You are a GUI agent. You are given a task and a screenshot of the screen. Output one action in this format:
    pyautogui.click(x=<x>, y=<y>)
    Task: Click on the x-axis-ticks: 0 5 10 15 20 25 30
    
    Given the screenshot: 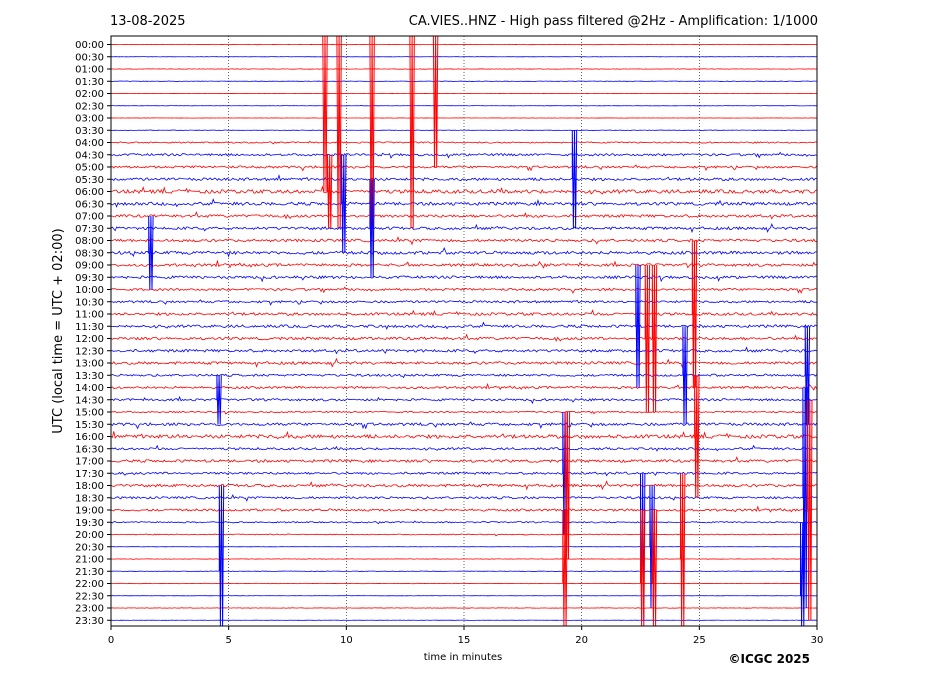 What is the action you would take?
    pyautogui.click(x=465, y=636)
    